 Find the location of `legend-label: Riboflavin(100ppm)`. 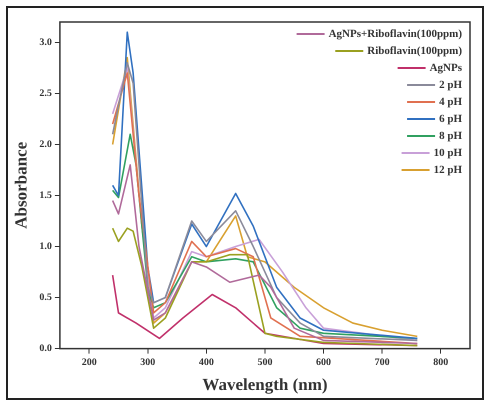

legend-label: Riboflavin(100ppm) is located at coordinates (414, 50).